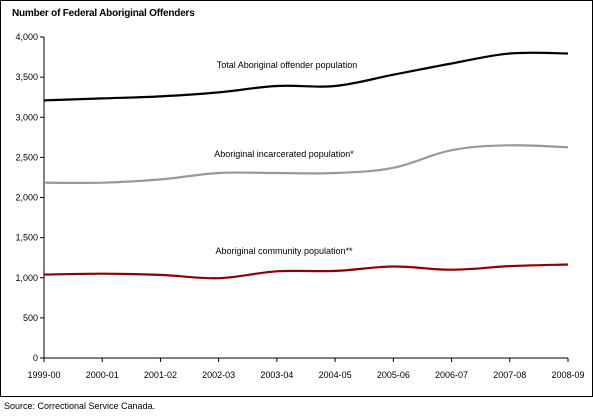 This screenshot has height=416, width=593. What do you see at coordinates (26, 278) in the screenshot?
I see `y-tick-label: 1,000` at bounding box center [26, 278].